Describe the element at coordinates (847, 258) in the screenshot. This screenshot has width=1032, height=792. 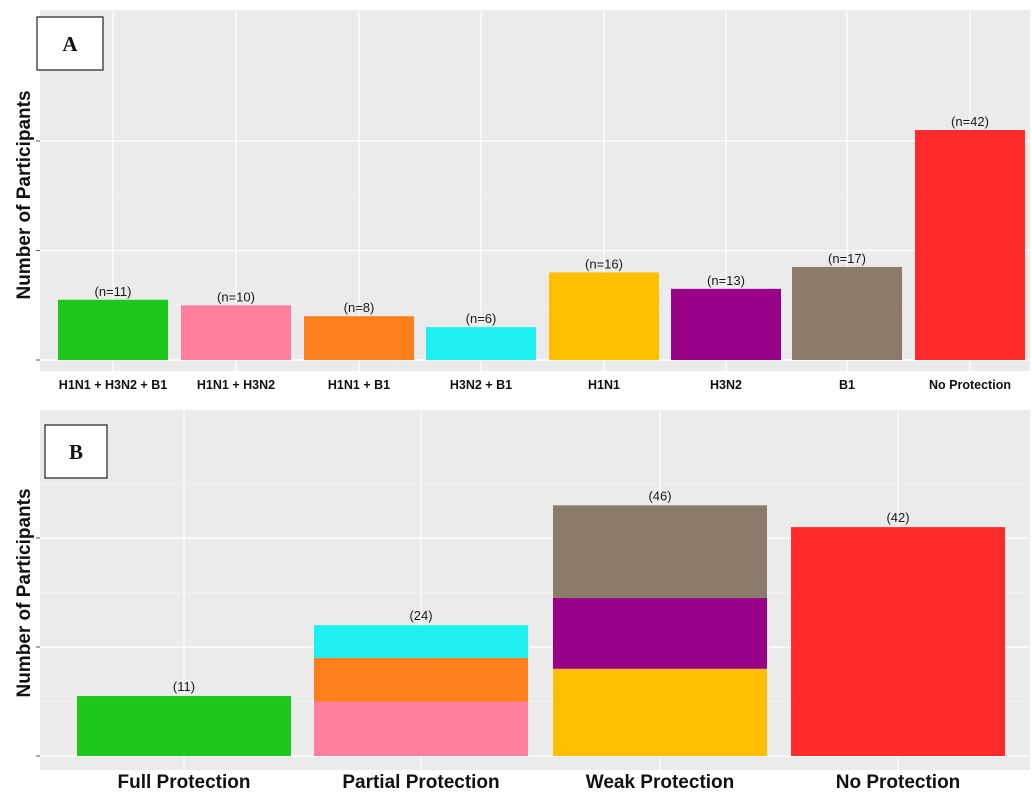
I see `bar-a-7-label: (n=17)` at that location.